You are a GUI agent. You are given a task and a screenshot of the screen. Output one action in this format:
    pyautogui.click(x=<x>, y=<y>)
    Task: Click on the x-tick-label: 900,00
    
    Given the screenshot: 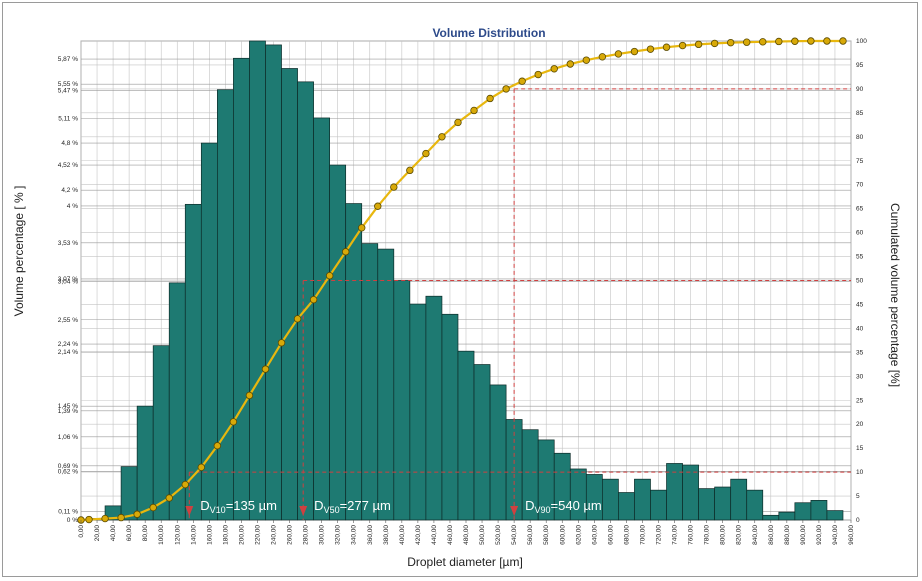 What is the action you would take?
    pyautogui.click(x=803, y=535)
    